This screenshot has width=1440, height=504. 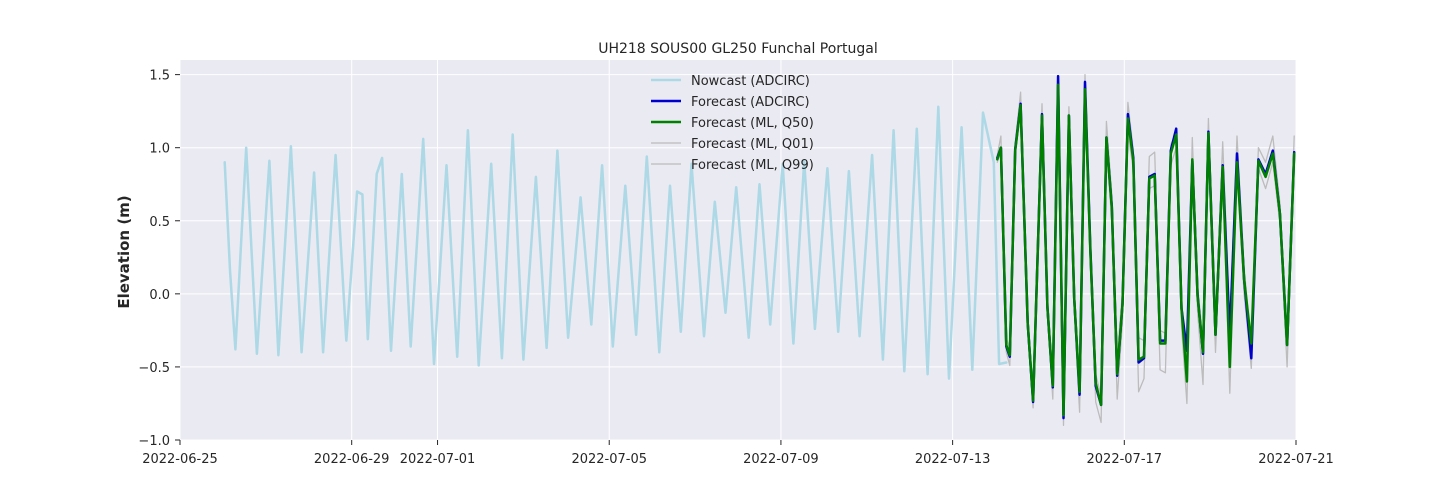 What do you see at coordinates (781, 459) in the screenshot?
I see `x-tick-label: 2022-07-09` at bounding box center [781, 459].